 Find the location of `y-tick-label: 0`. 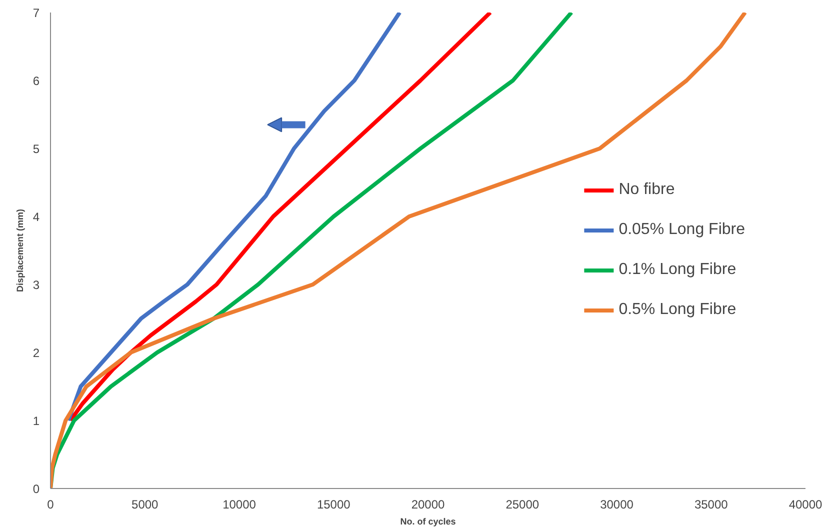

y-tick-label: 0 is located at coordinates (36, 489).